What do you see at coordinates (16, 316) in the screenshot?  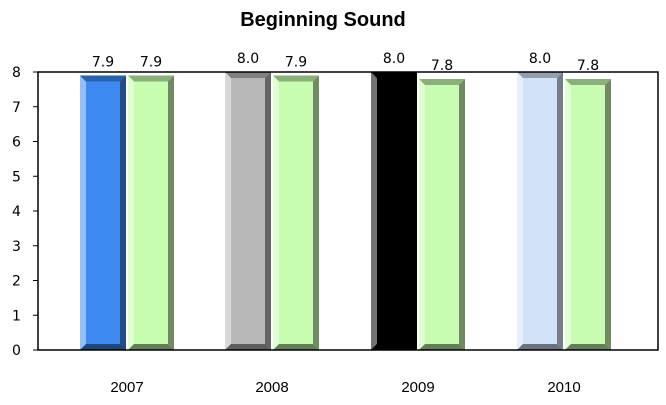 I see `y-tick-label: 1` at bounding box center [16, 316].